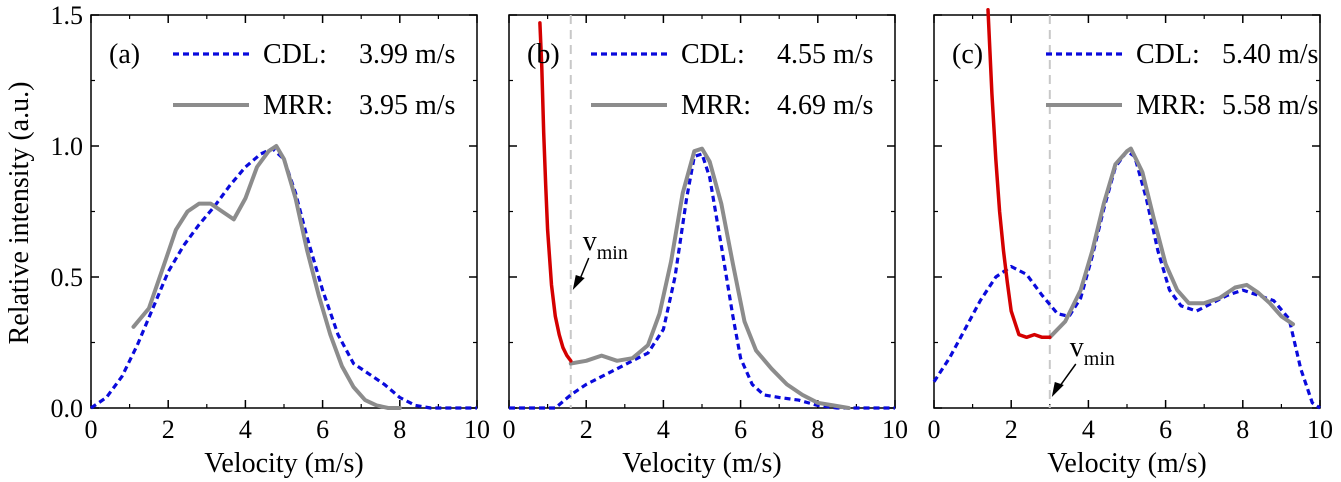 The image size is (1341, 482). What do you see at coordinates (407, 105) in the screenshot?
I see `legend-value: 3.95 m/s` at bounding box center [407, 105].